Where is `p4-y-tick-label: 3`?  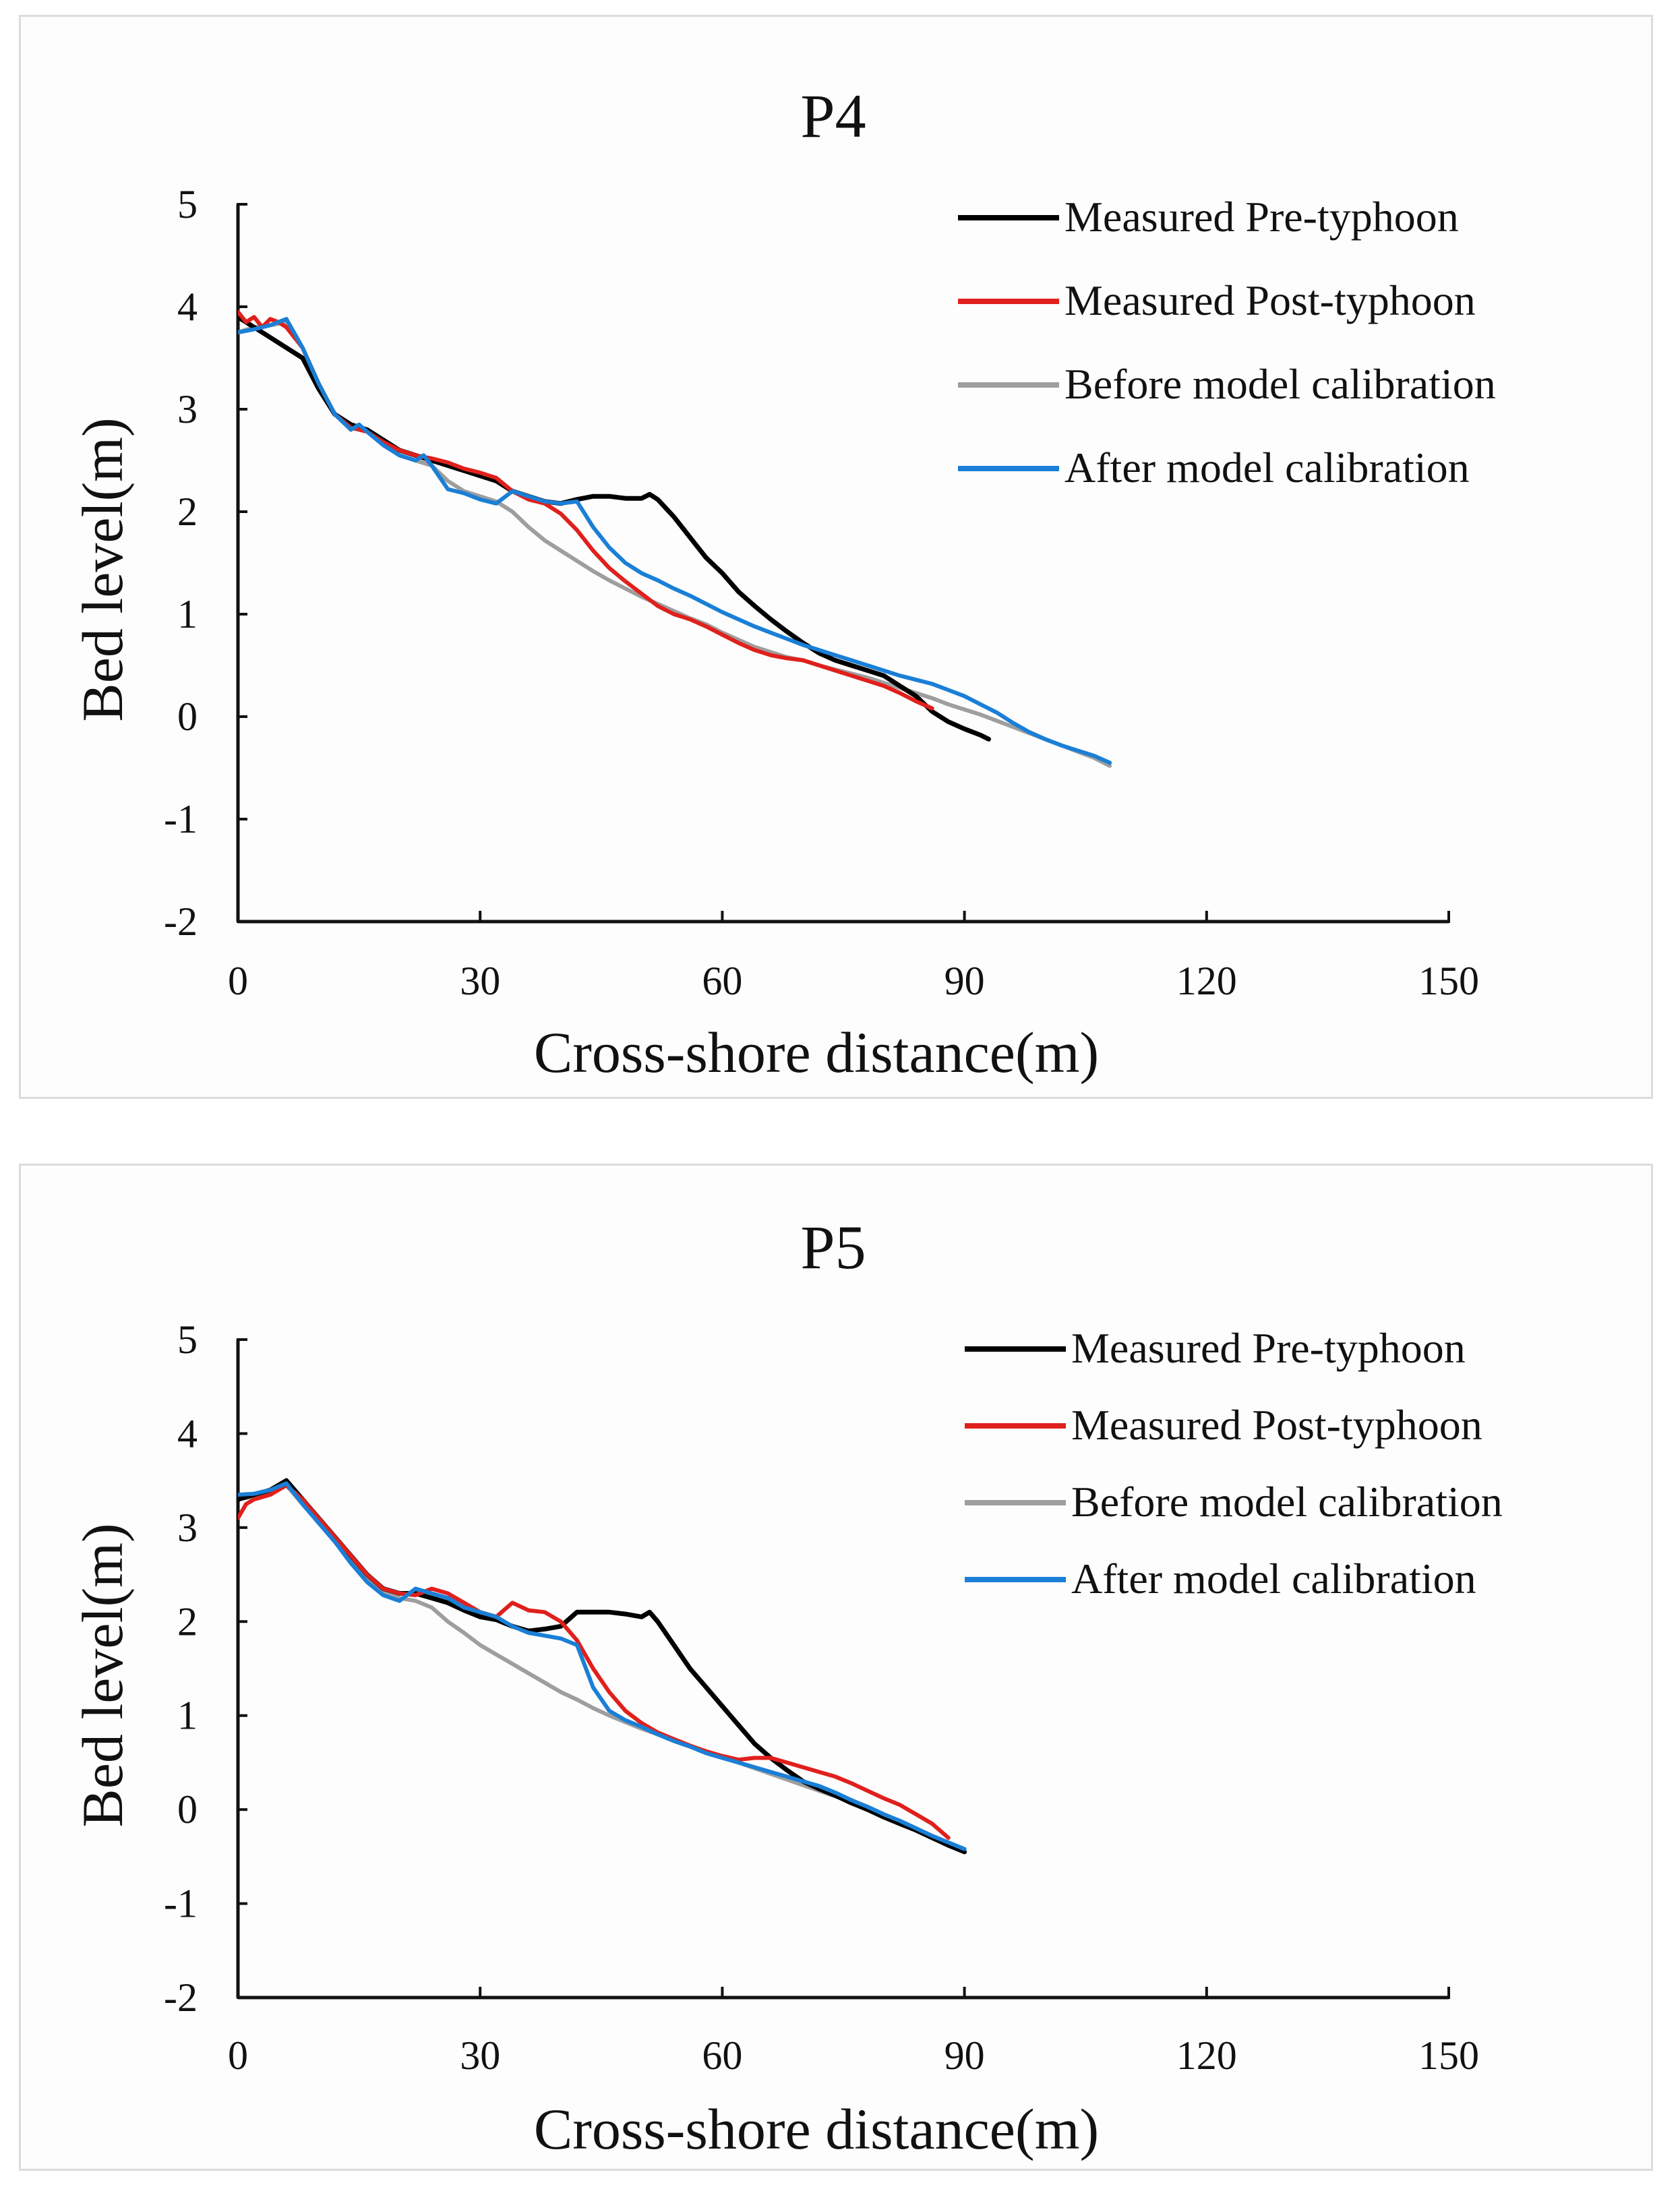
p4-y-tick-label: 3 is located at coordinates (187, 409).